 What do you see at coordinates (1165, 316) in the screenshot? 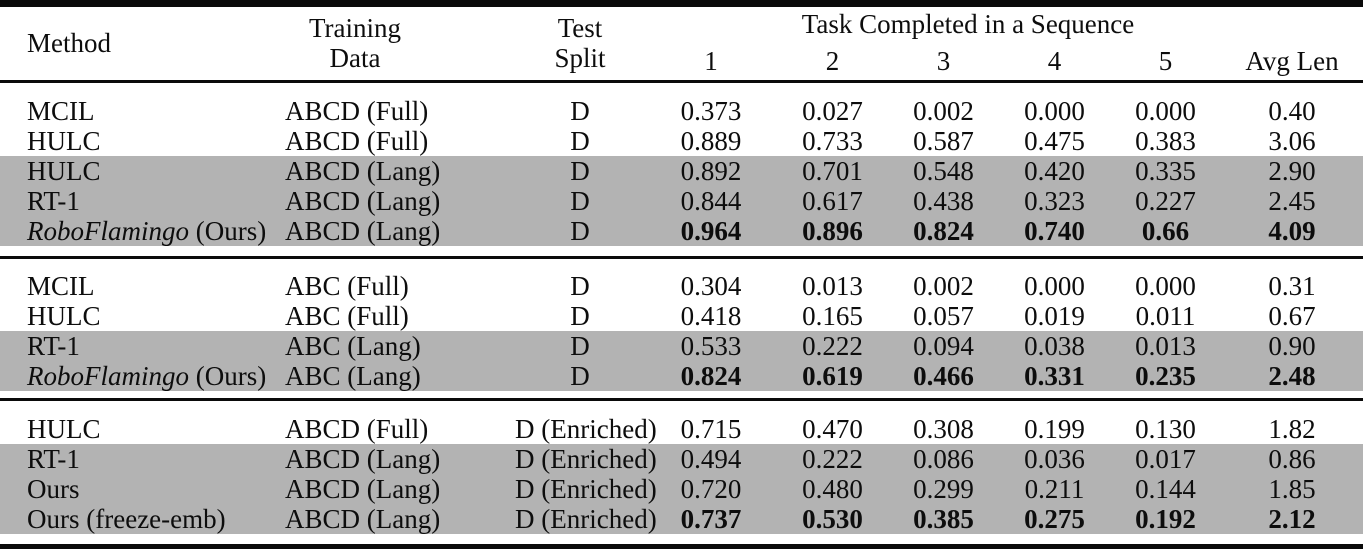
I see `task-5-value-cell: 0.011` at bounding box center [1165, 316].